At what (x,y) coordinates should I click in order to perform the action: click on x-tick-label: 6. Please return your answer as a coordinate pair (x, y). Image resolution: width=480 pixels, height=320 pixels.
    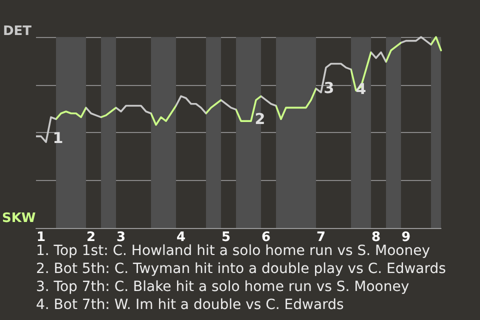
    Looking at the image, I should click on (266, 237).